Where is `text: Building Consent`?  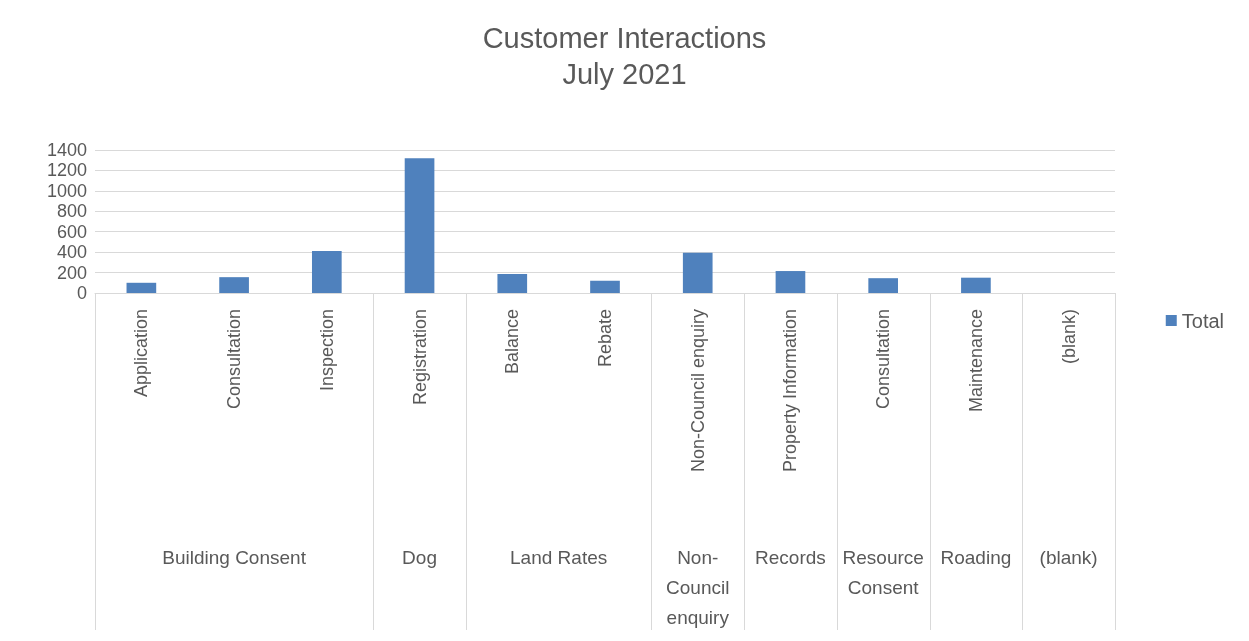 text: Building Consent is located at coordinates (234, 557).